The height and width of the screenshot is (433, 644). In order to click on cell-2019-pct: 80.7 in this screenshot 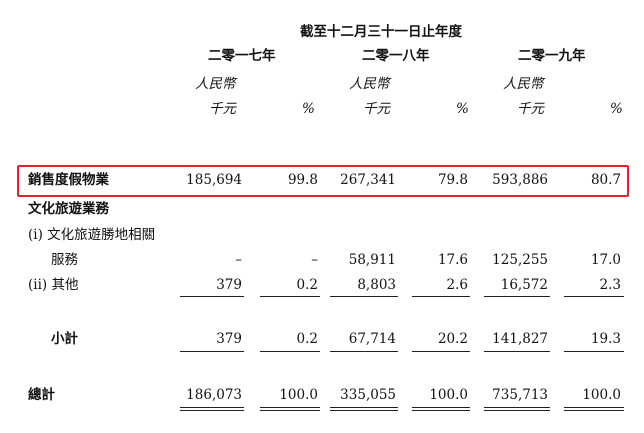, I will do `click(605, 180)`.